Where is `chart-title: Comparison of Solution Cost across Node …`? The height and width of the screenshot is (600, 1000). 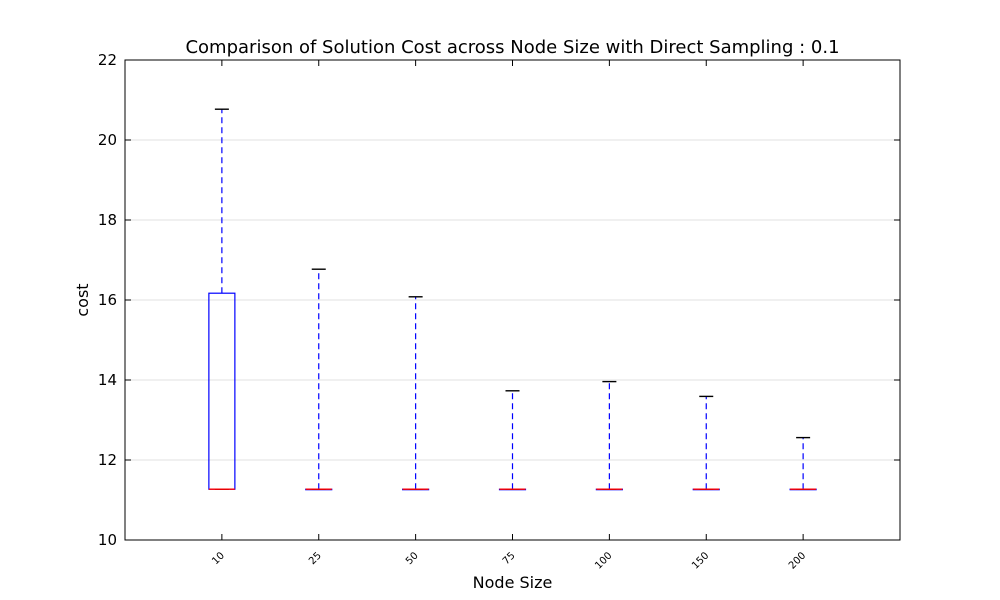
chart-title: Comparison of Solution Cost across Node … is located at coordinates (512, 47).